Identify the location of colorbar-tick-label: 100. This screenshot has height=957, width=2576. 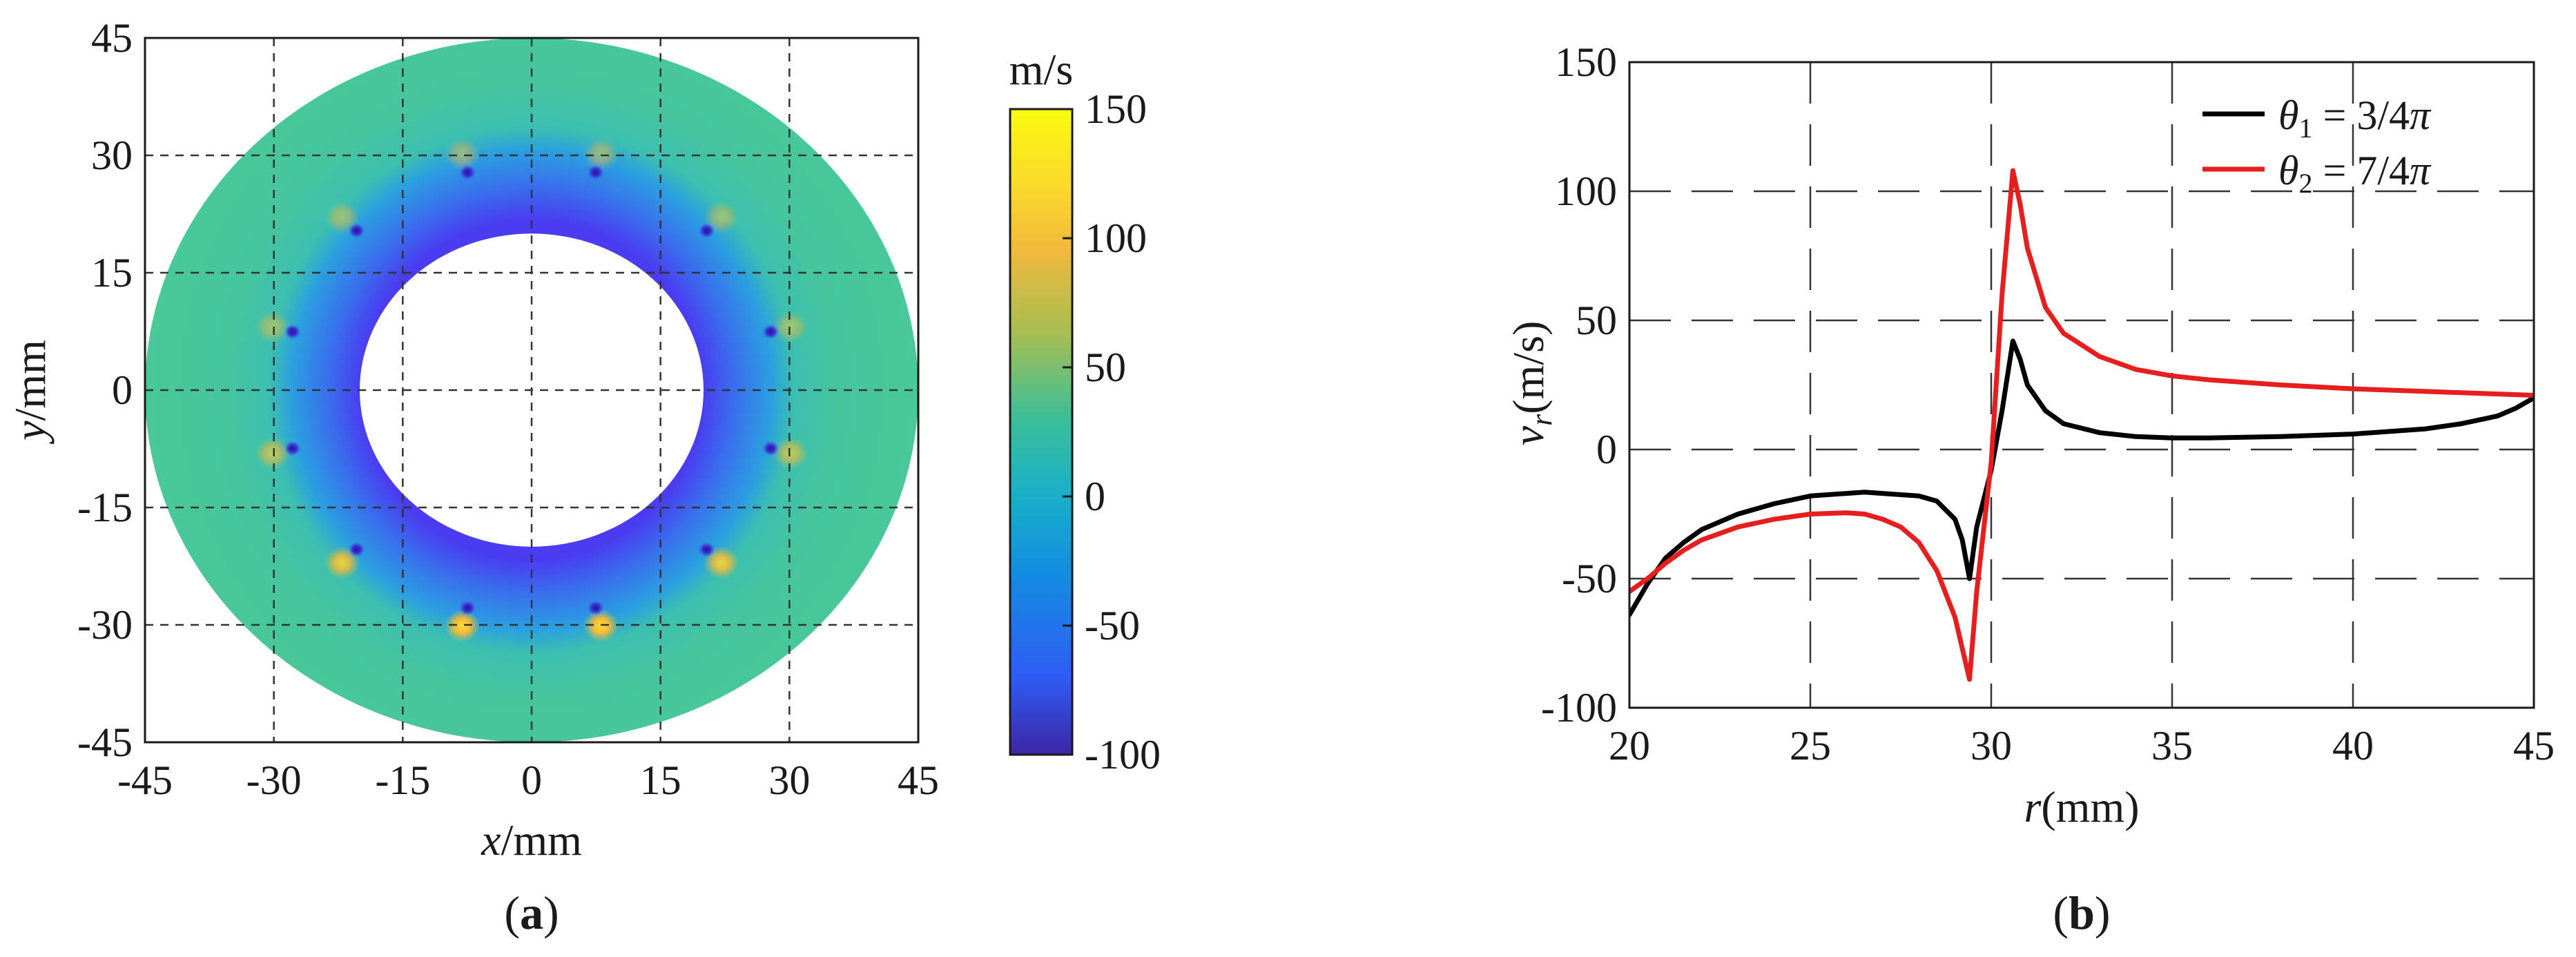
(1116, 238).